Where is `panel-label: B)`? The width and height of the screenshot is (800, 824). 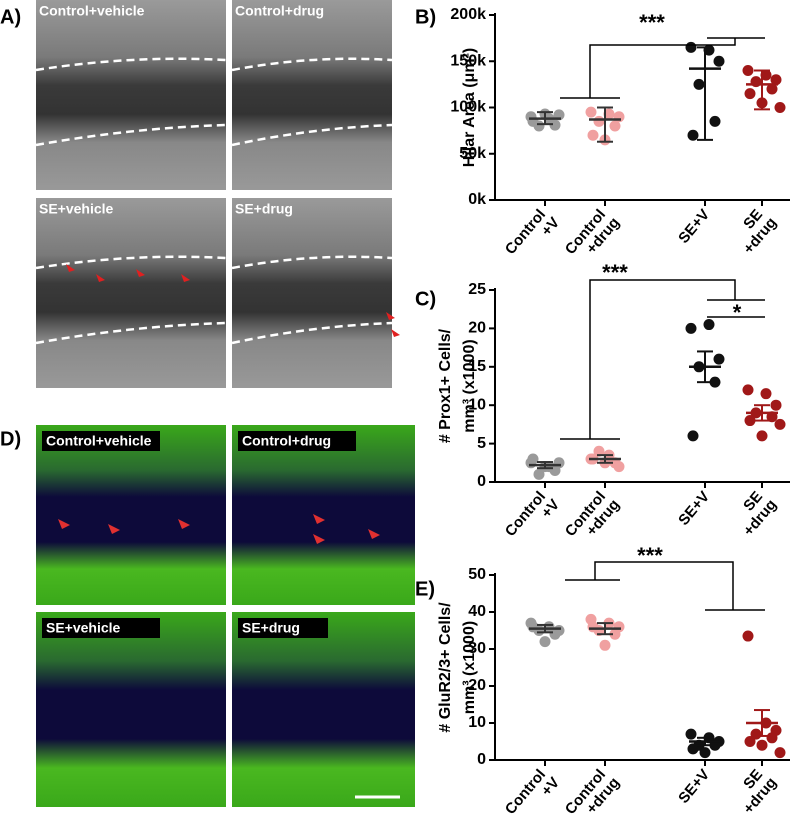 panel-label: B) is located at coordinates (425, 17).